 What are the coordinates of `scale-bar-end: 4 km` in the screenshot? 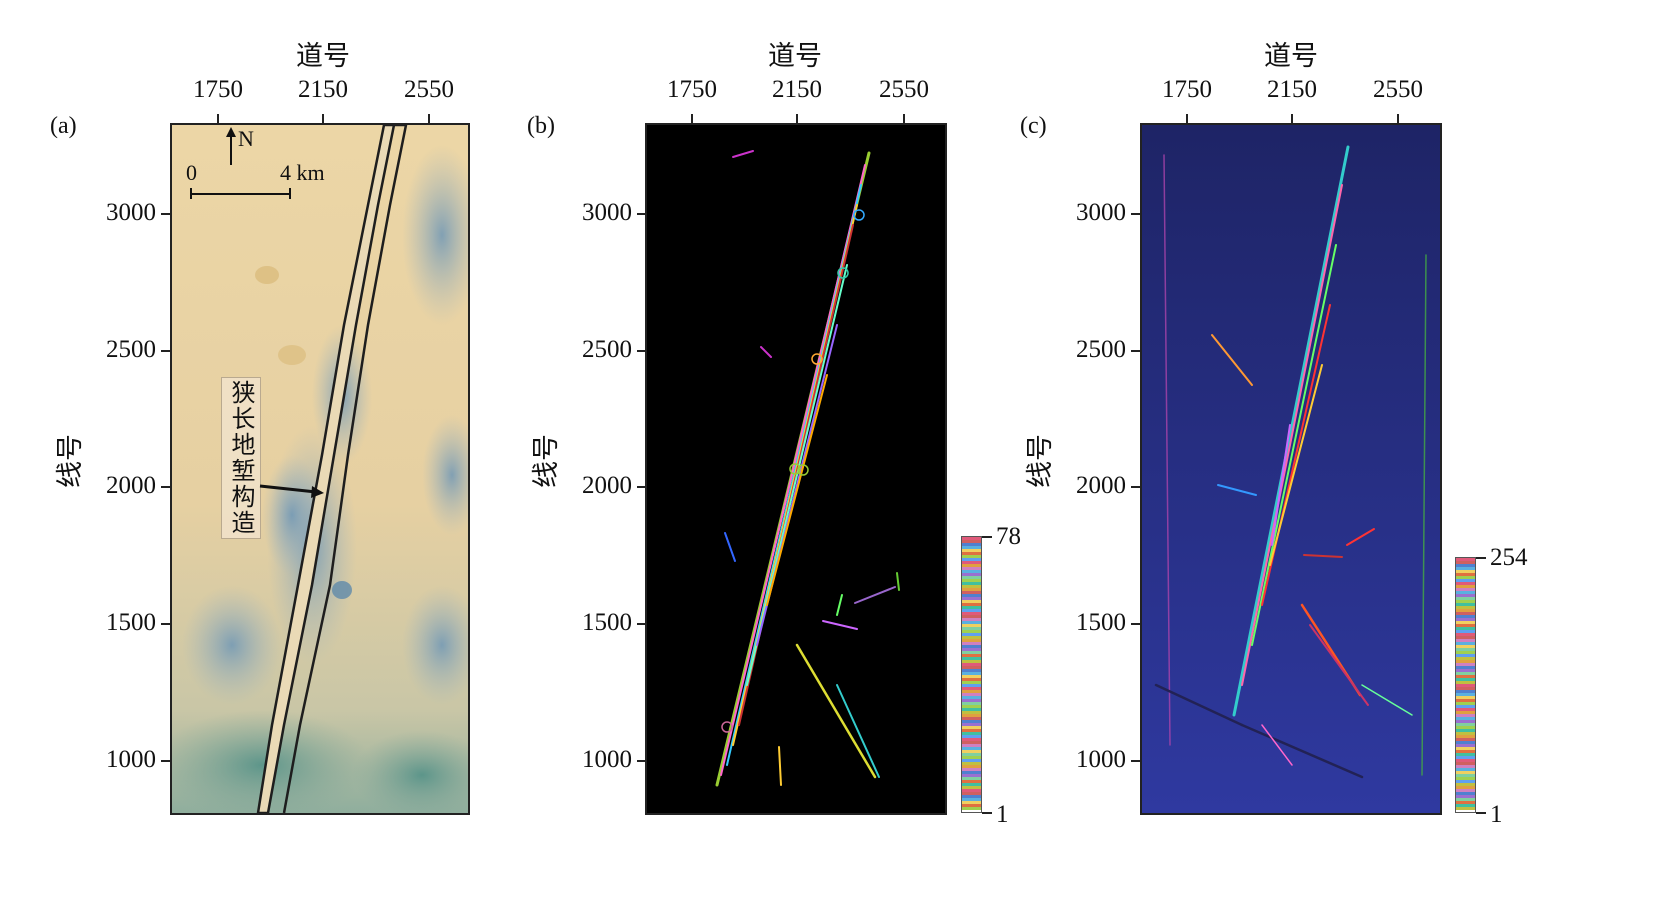 It's located at (302, 172).